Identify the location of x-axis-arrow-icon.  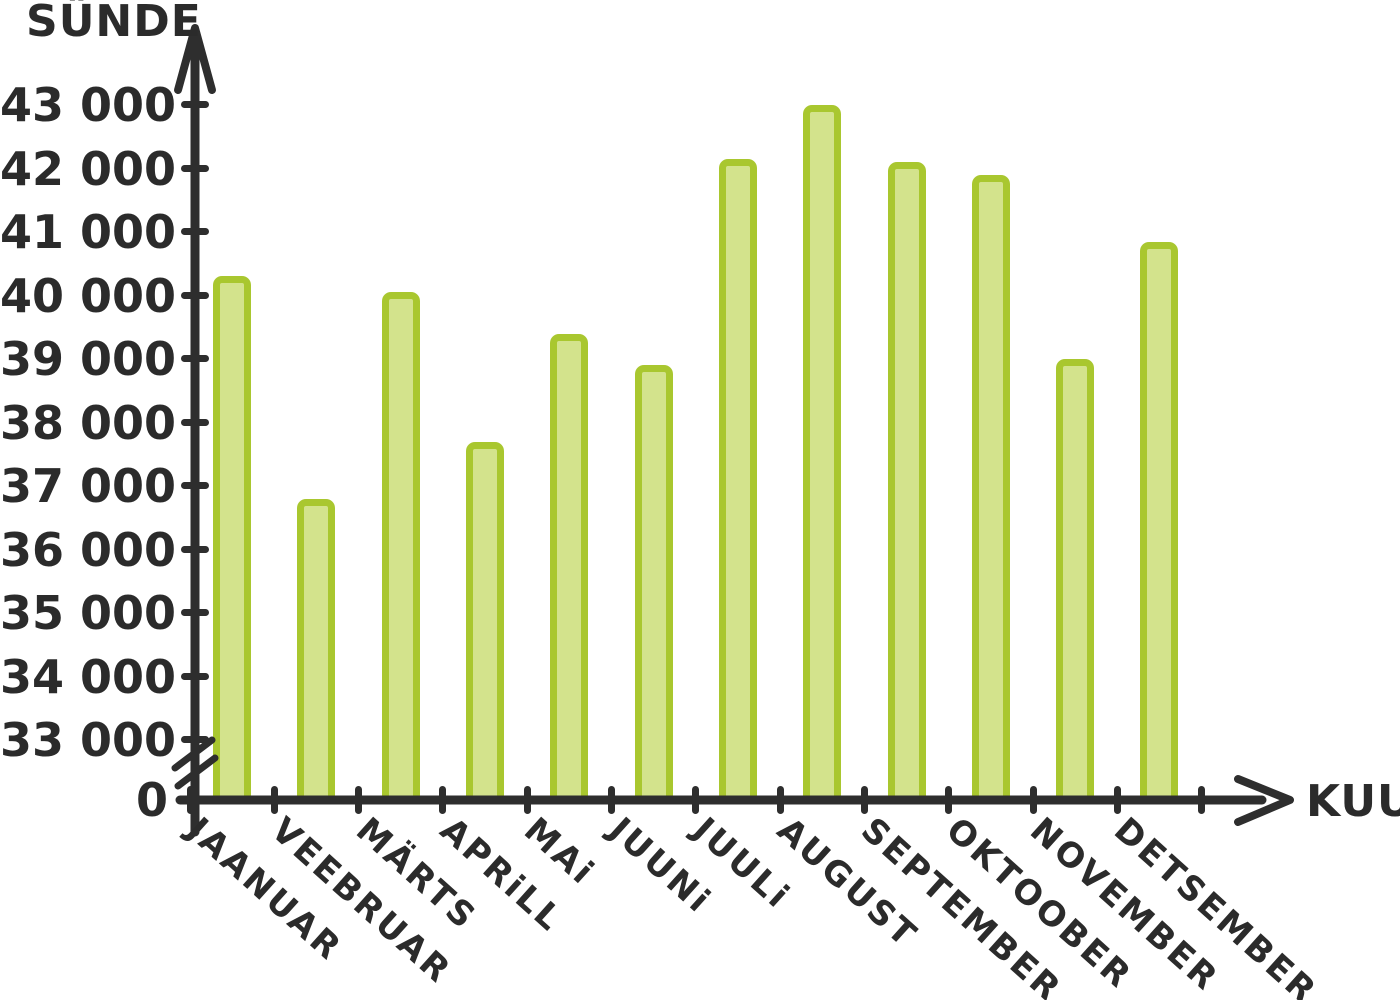
(1264, 800).